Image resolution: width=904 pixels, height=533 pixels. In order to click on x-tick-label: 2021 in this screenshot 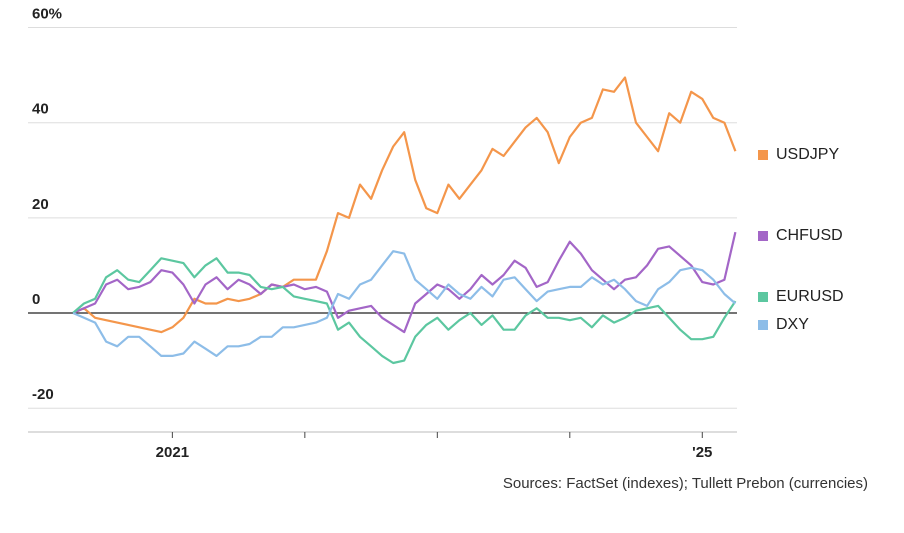, I will do `click(172, 452)`.